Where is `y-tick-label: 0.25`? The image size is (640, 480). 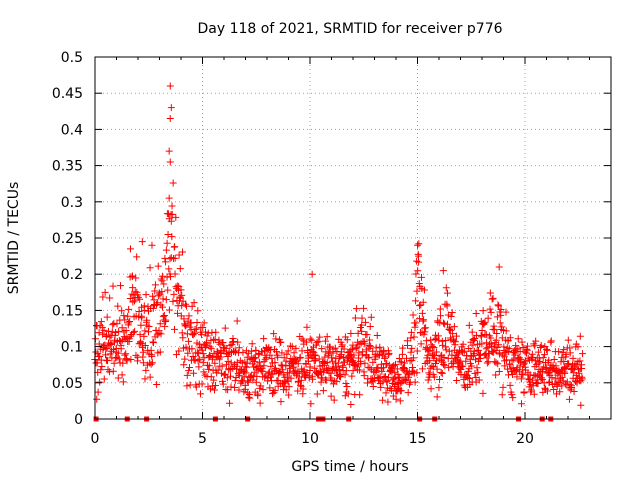
y-tick-label: 0.25 is located at coordinates (67, 239).